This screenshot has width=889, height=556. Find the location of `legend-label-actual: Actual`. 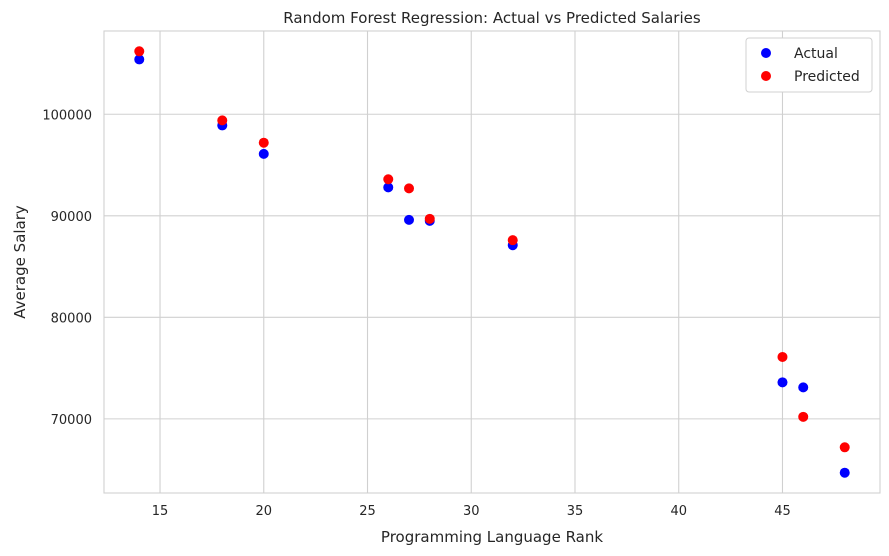

legend-label-actual: Actual is located at coordinates (816, 54).